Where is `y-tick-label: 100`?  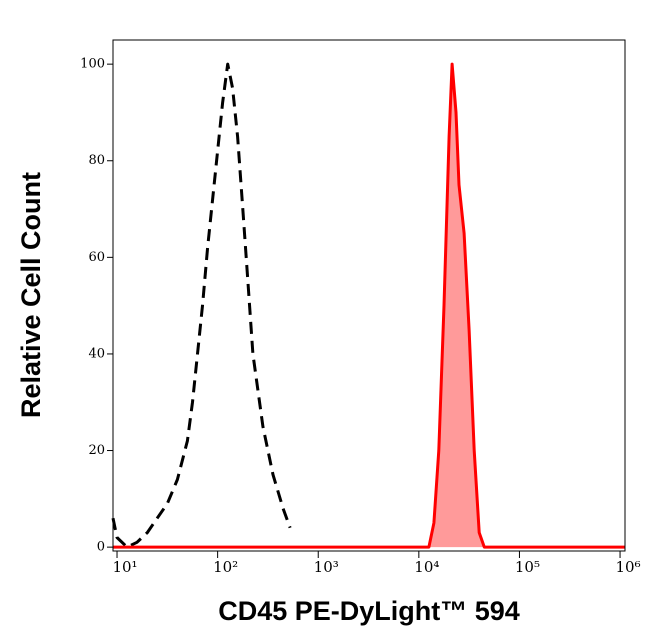 y-tick-label: 100 is located at coordinates (92, 64).